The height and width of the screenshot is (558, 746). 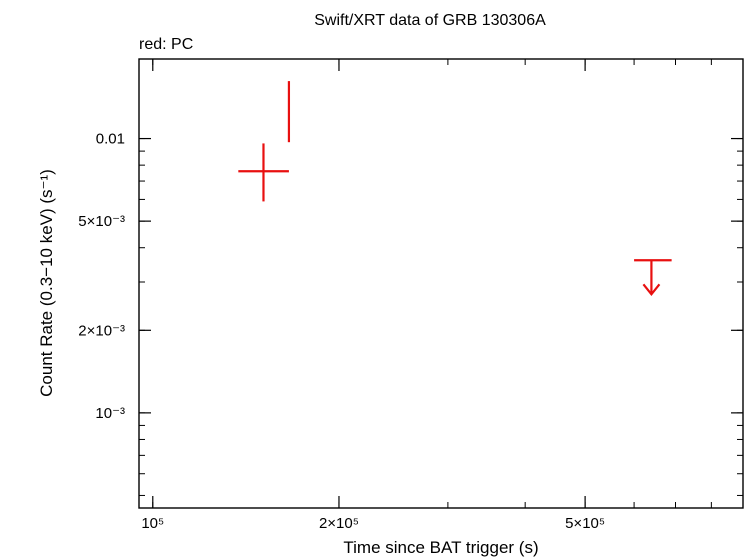 I want to click on upper-limit-arrow-head, so click(x=651, y=290).